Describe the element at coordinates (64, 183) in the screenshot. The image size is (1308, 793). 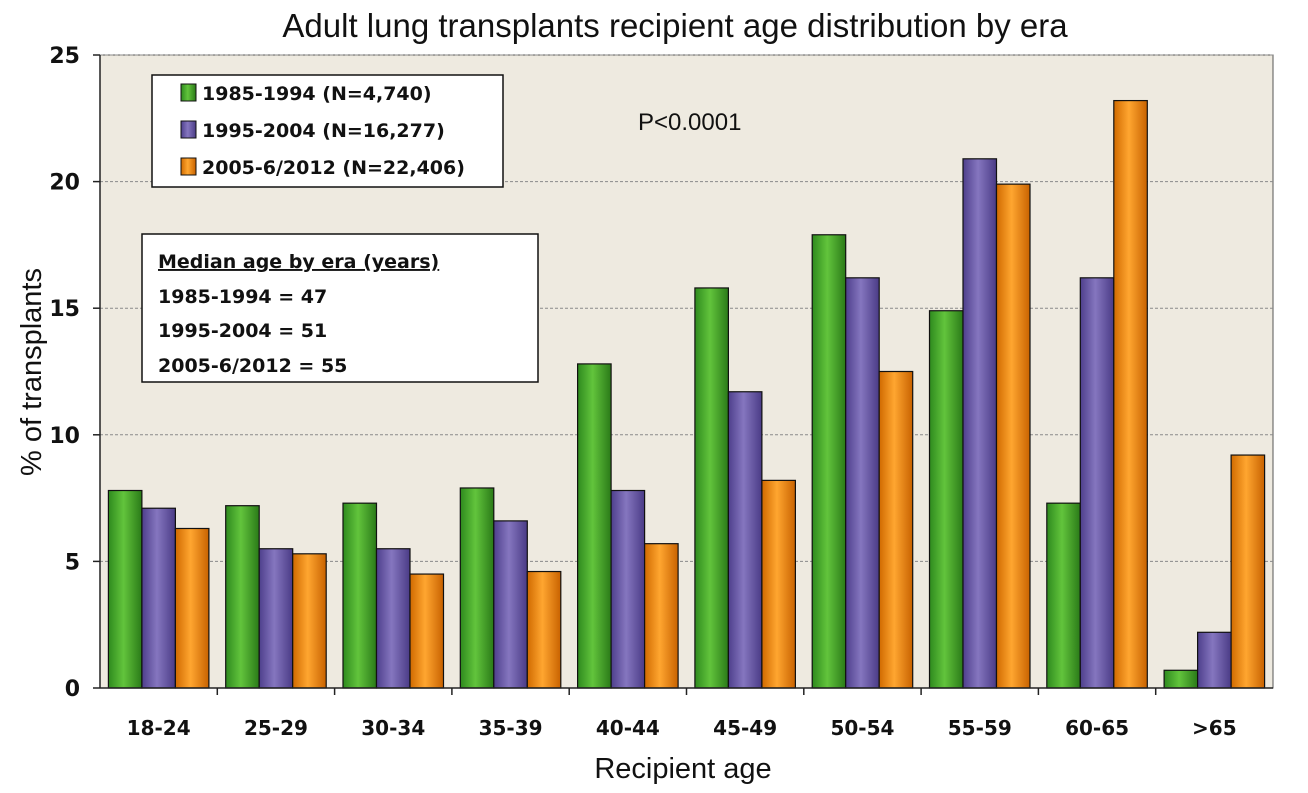
I see `y-tick-label: 20` at that location.